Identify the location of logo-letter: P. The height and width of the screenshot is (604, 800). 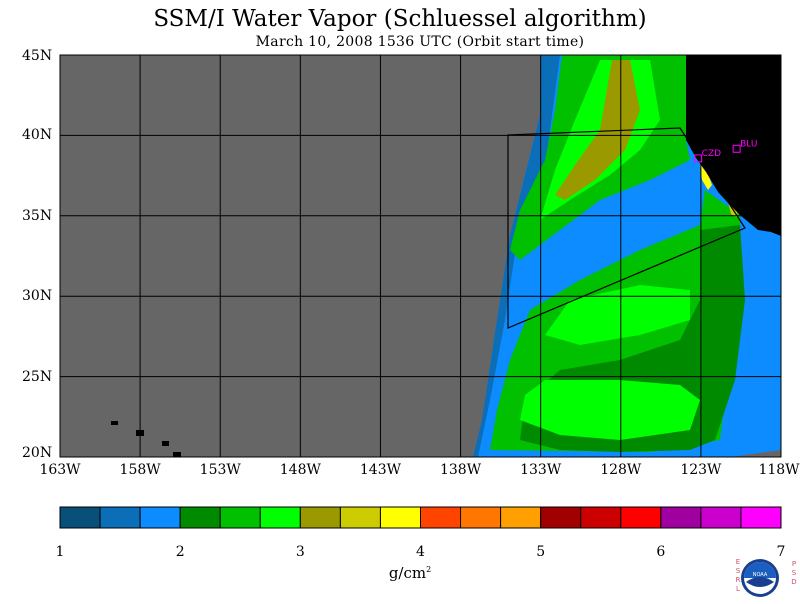
(794, 564).